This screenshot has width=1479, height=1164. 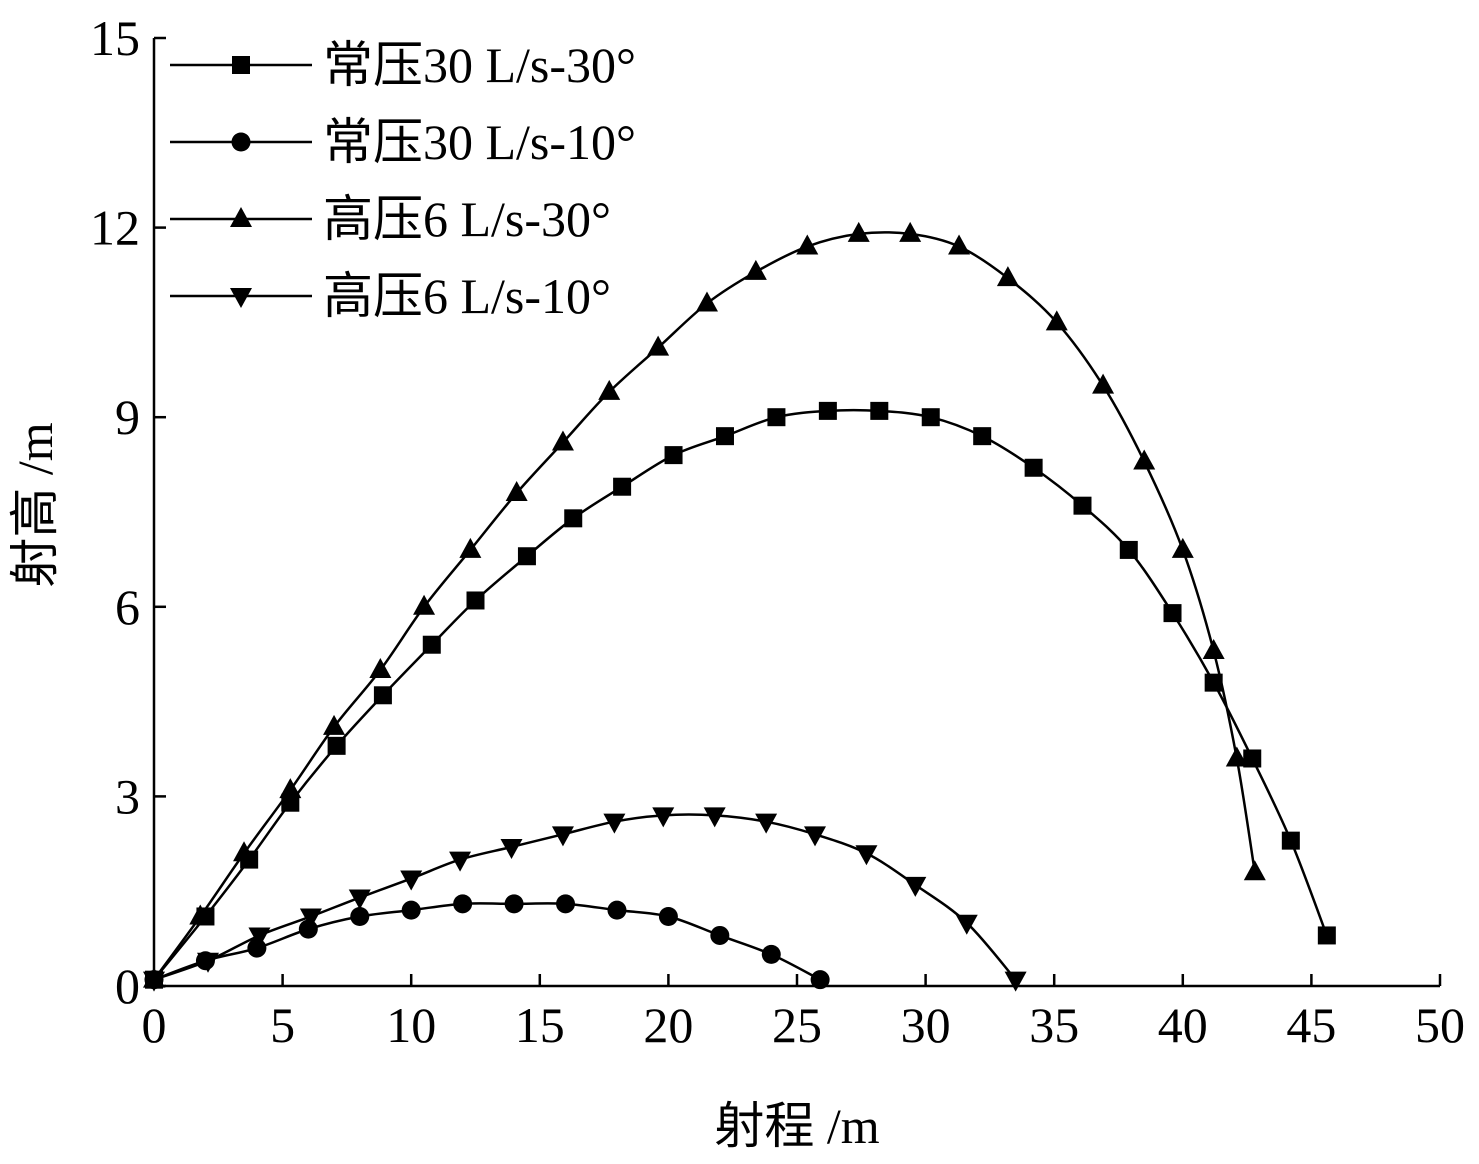 What do you see at coordinates (127, 417) in the screenshot?
I see `y-tick-label: 9` at bounding box center [127, 417].